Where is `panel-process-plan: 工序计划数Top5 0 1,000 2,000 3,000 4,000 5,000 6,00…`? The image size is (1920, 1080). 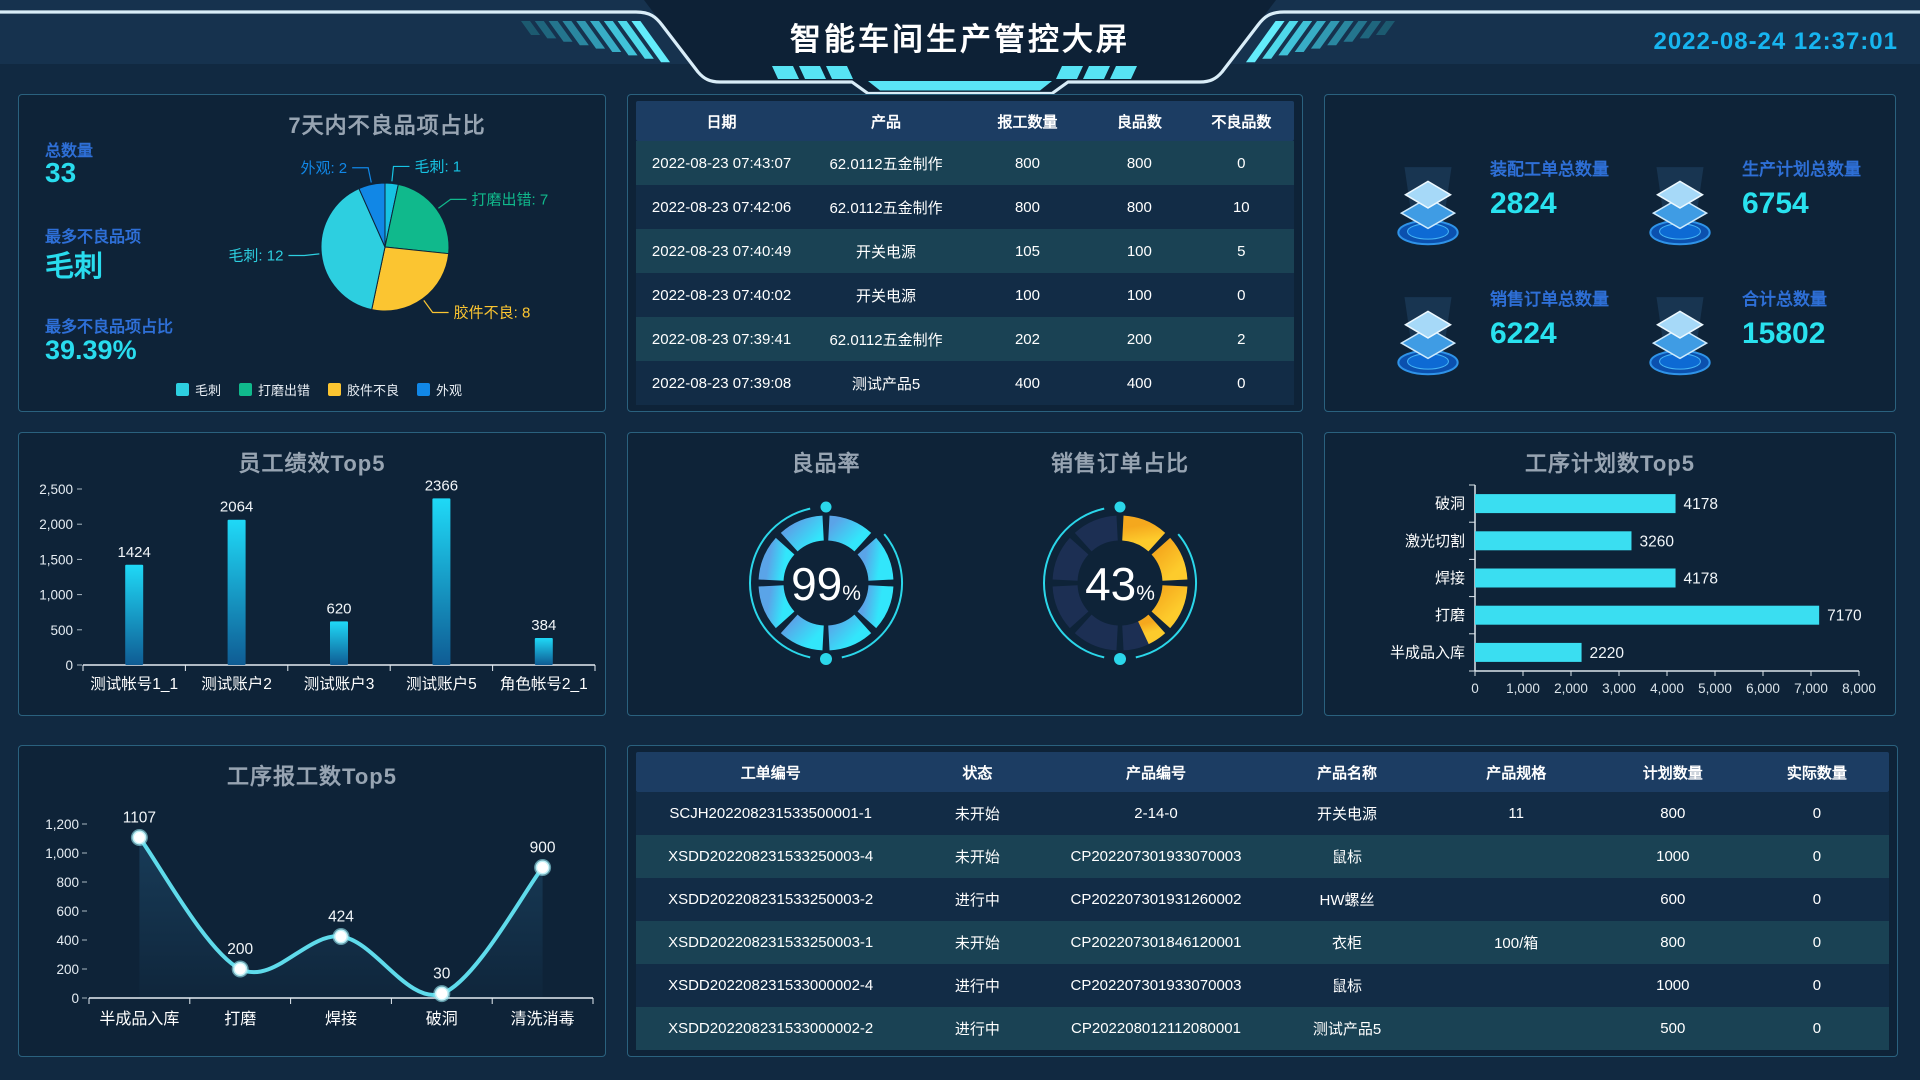 panel-process-plan: 工序计划数Top5 0 1,000 2,000 3,000 4,000 5,000 6,00… is located at coordinates (1610, 574).